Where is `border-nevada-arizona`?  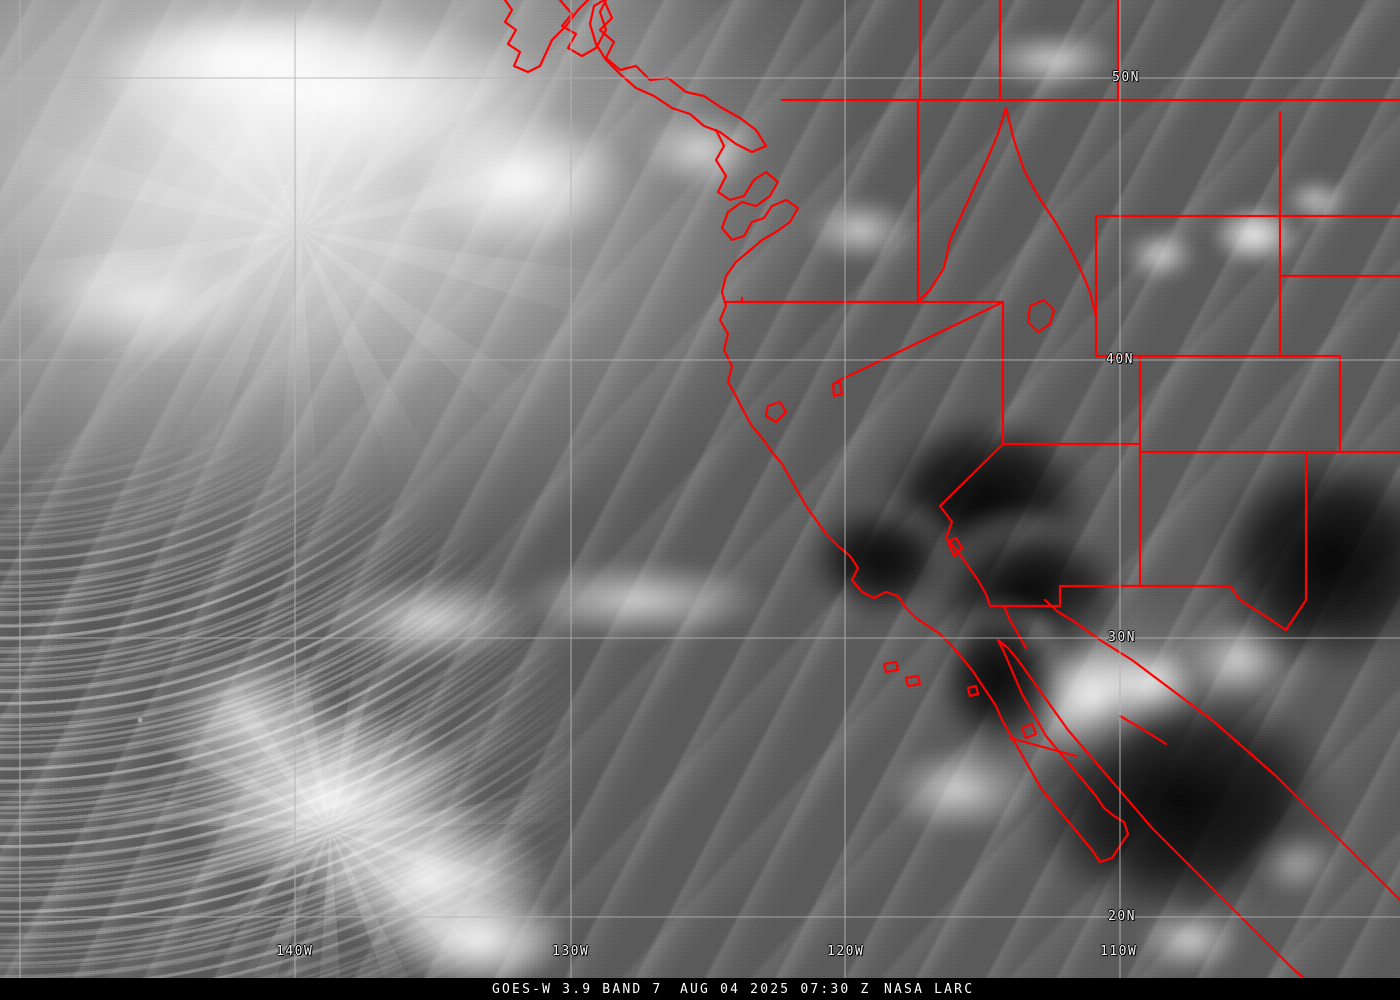
border-nevada-arizona is located at coordinates (971, 475).